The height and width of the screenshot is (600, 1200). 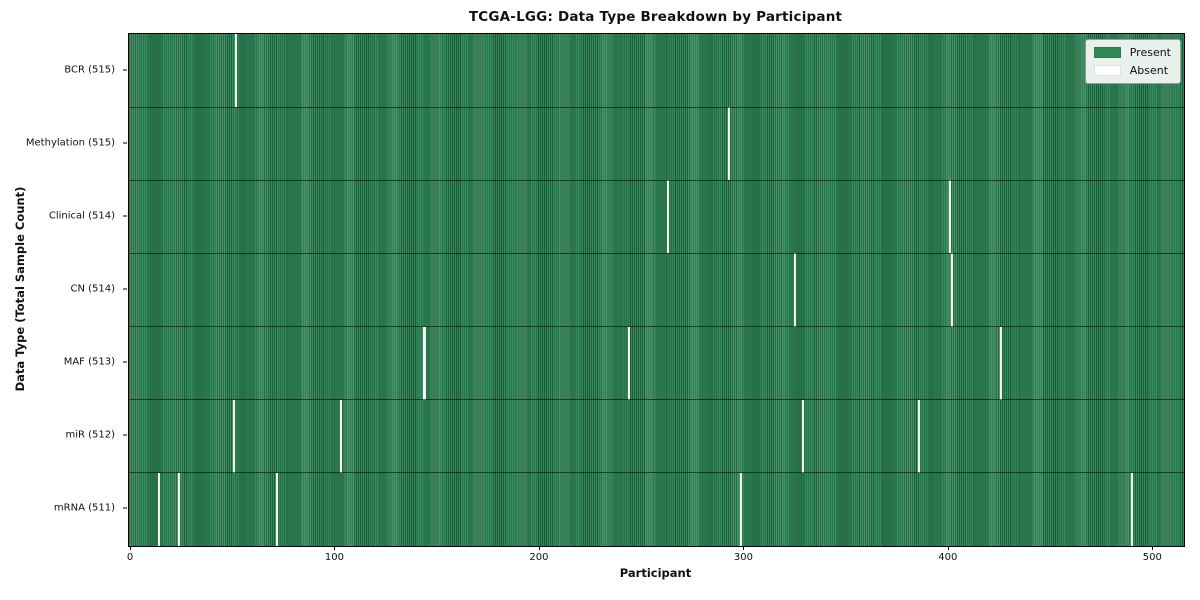 What do you see at coordinates (656, 363) in the screenshot?
I see `row-maf` at bounding box center [656, 363].